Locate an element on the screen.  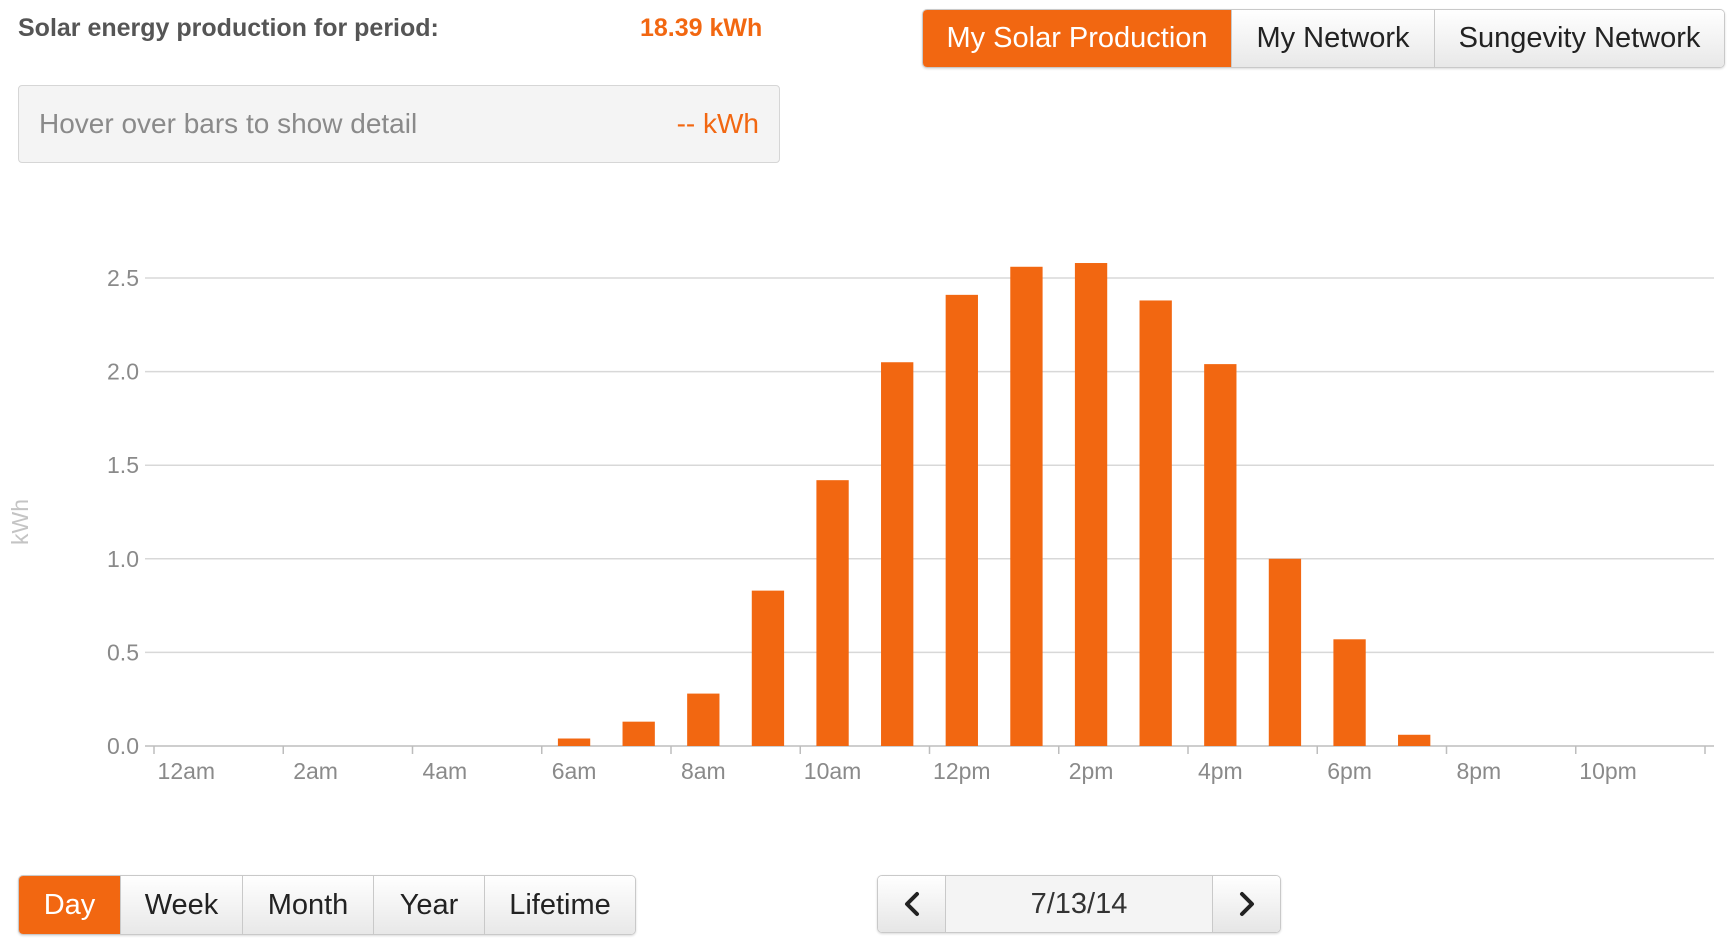
x-tick-label: 12am is located at coordinates (187, 771).